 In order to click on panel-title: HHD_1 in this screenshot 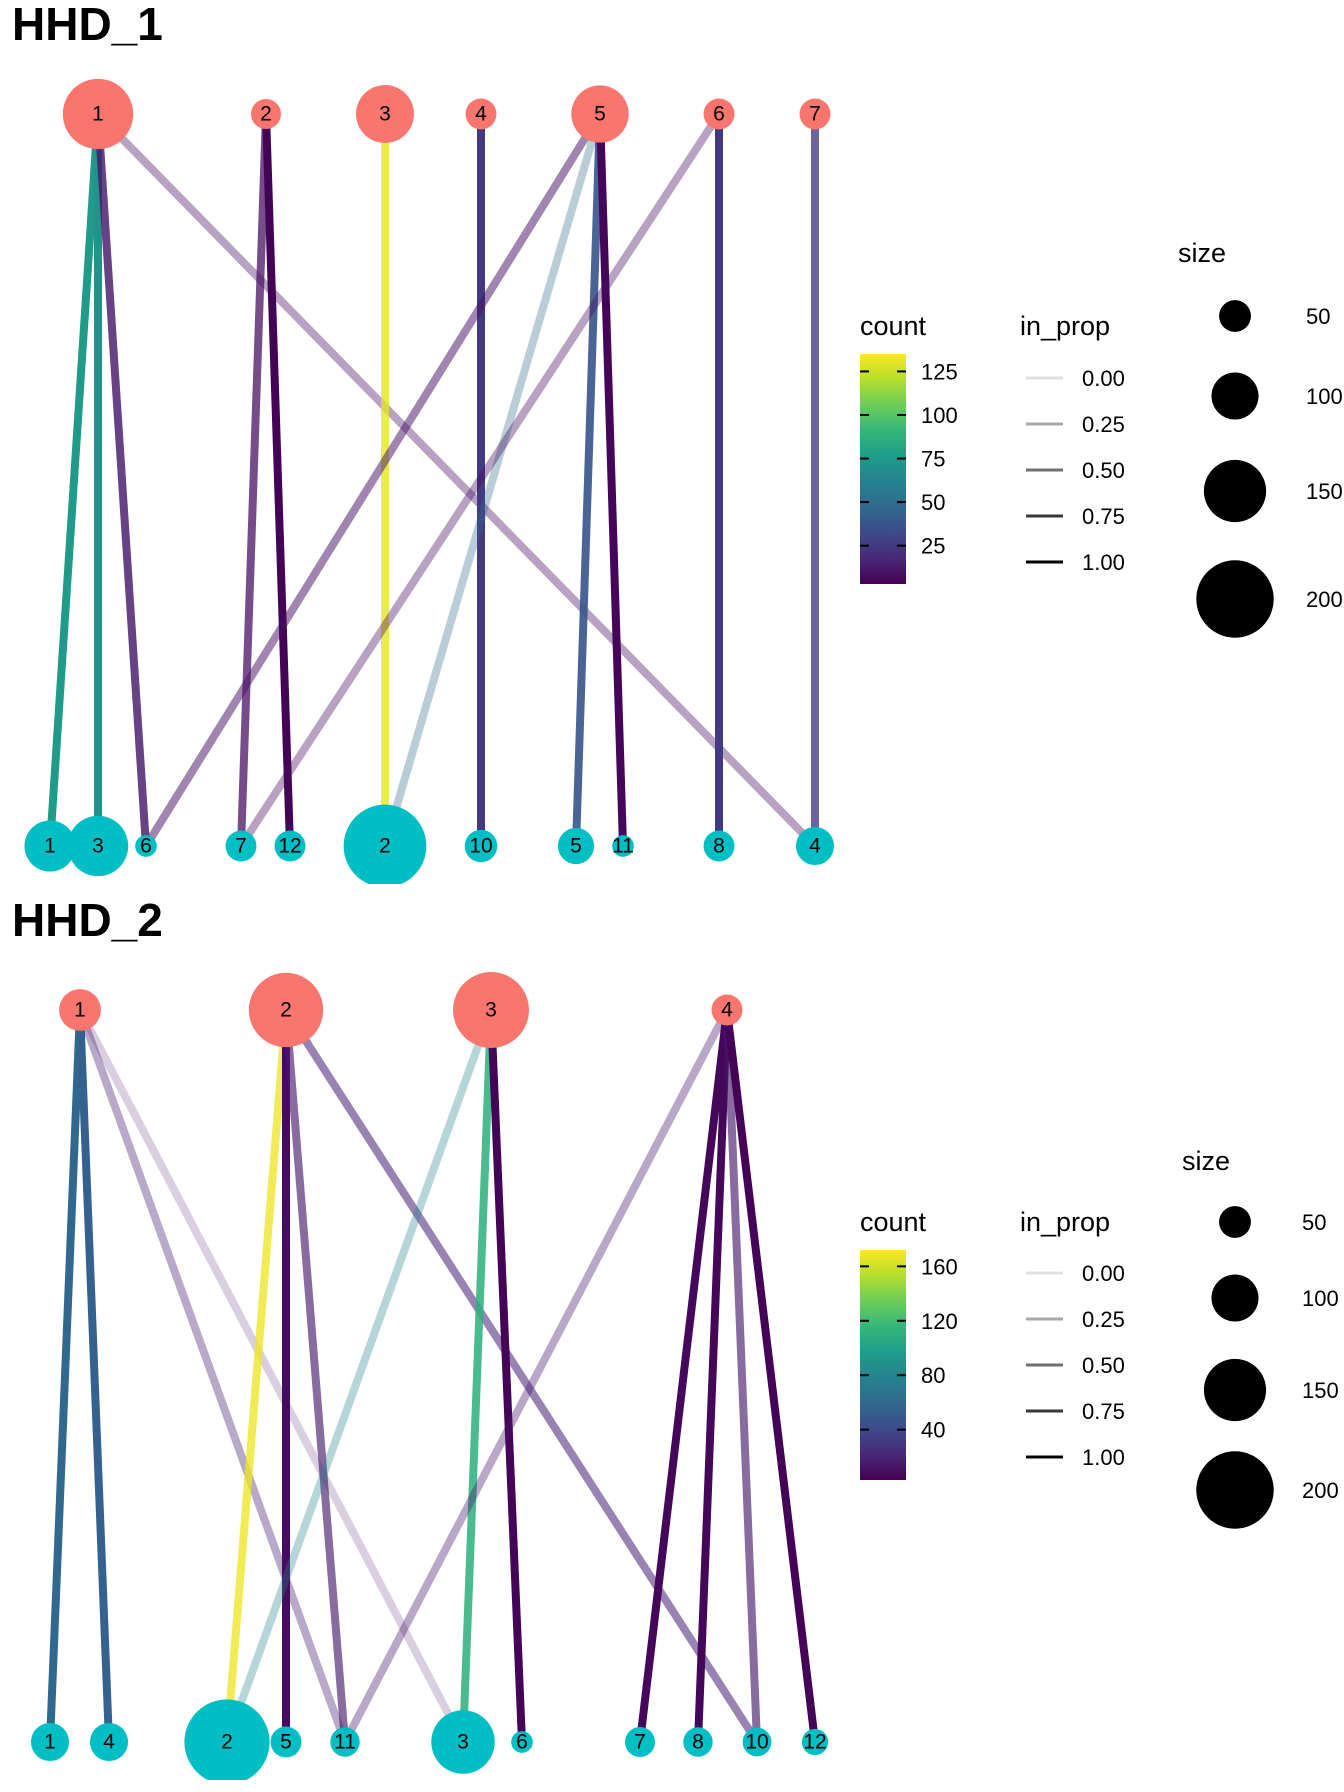, I will do `click(87, 25)`.